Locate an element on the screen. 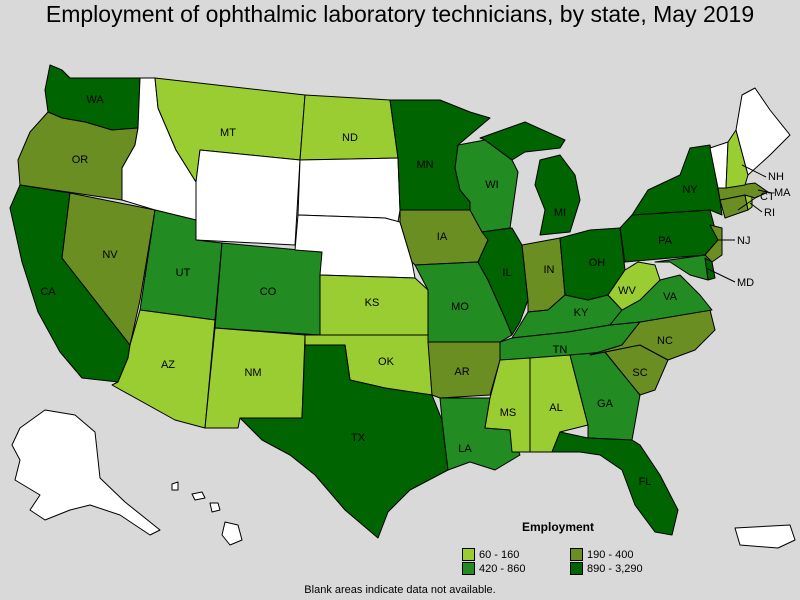  state-hi is located at coordinates (207, 513).